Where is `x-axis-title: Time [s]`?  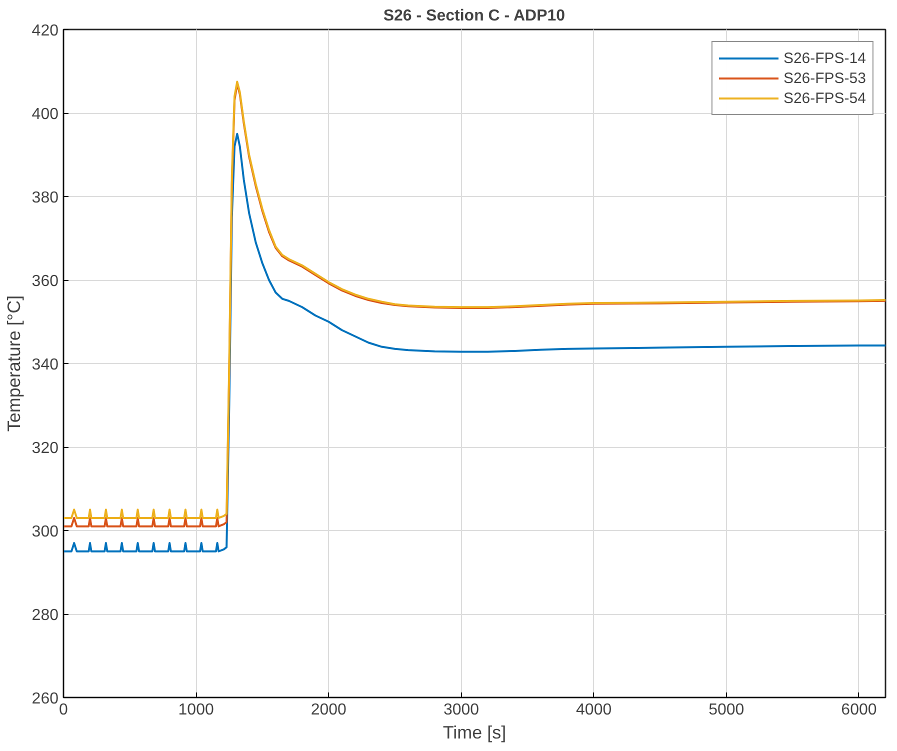
x-axis-title: Time [s] is located at coordinates (474, 732).